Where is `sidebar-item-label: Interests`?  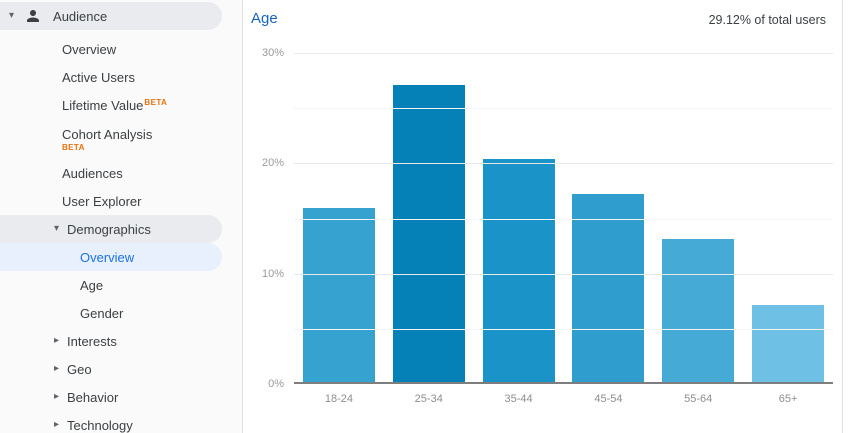
sidebar-item-label: Interests is located at coordinates (92, 341).